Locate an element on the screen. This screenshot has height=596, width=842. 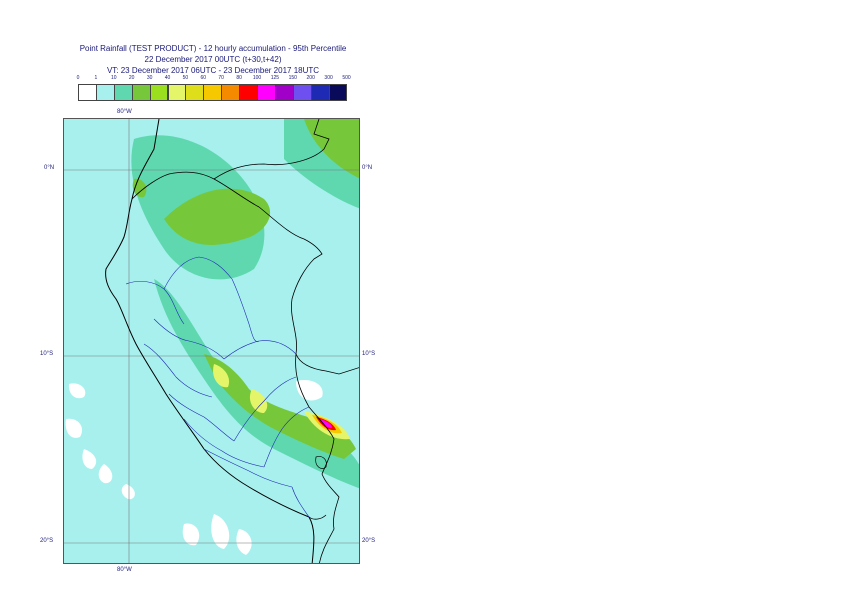
lat-label-10-right: 10°S is located at coordinates (369, 354).